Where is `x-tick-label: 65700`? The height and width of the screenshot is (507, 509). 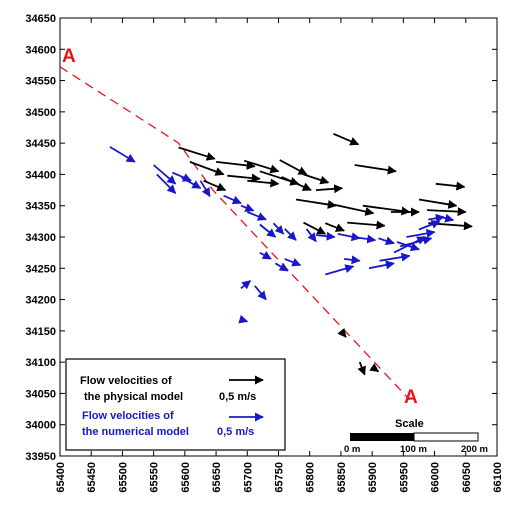 x-tick-label: 65700 is located at coordinates (248, 477).